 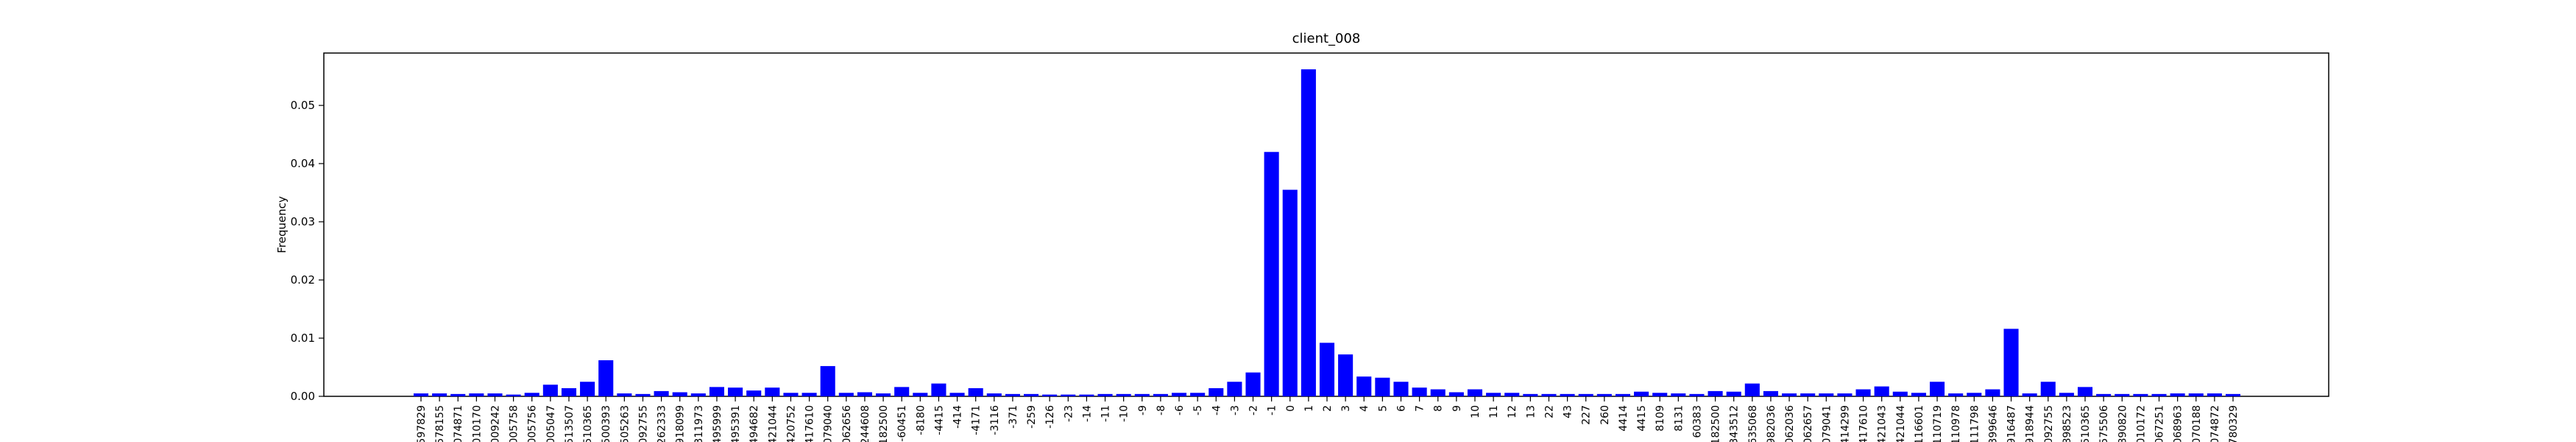 What do you see at coordinates (1845, 424) in the screenshot?
I see `x-tick-label: 414299` at bounding box center [1845, 424].